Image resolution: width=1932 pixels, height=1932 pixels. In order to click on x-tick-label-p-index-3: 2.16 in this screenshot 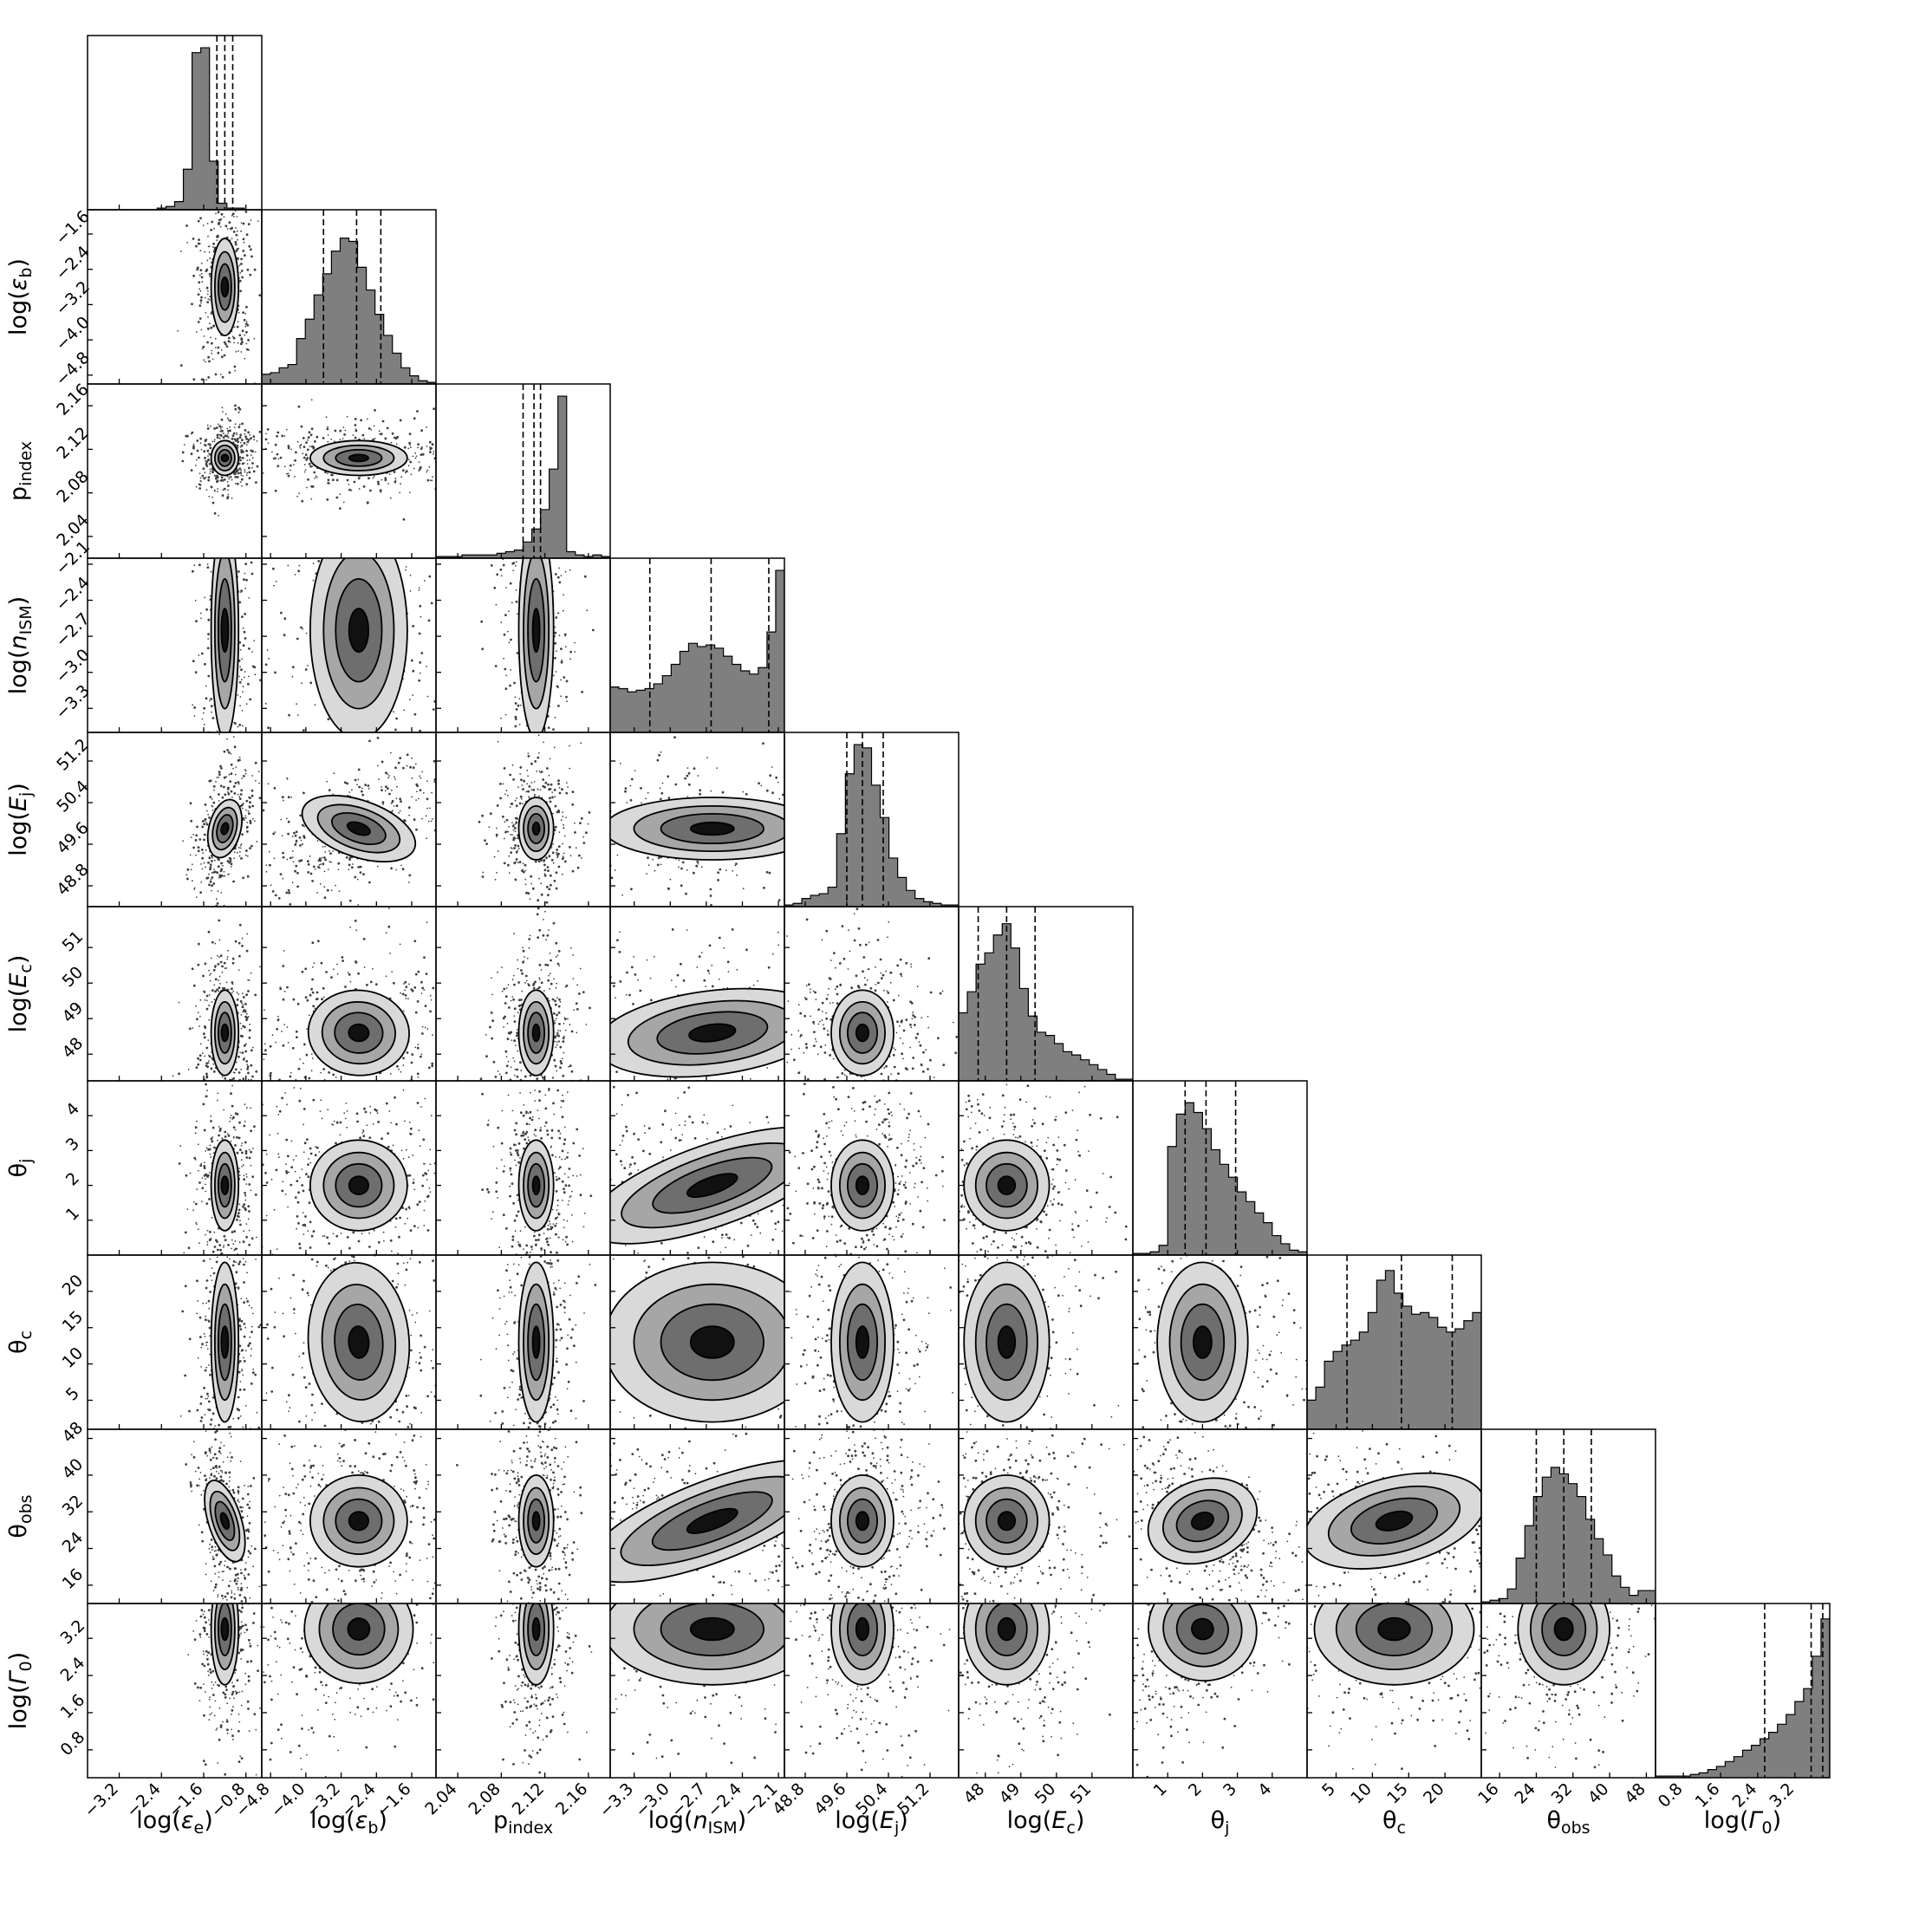, I will do `click(571, 1798)`.